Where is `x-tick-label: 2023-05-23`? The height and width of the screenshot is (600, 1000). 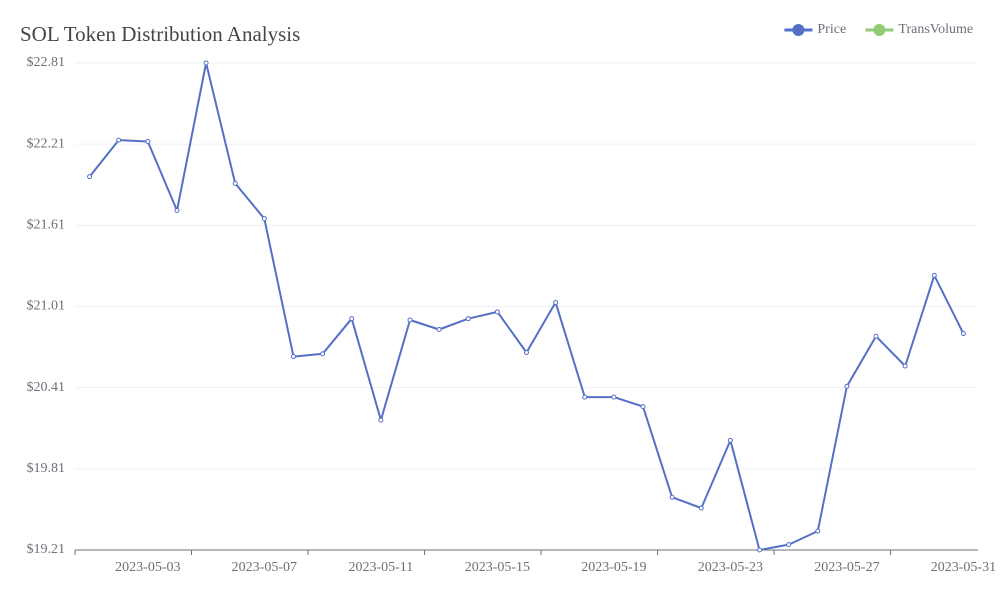 x-tick-label: 2023-05-23 is located at coordinates (730, 567).